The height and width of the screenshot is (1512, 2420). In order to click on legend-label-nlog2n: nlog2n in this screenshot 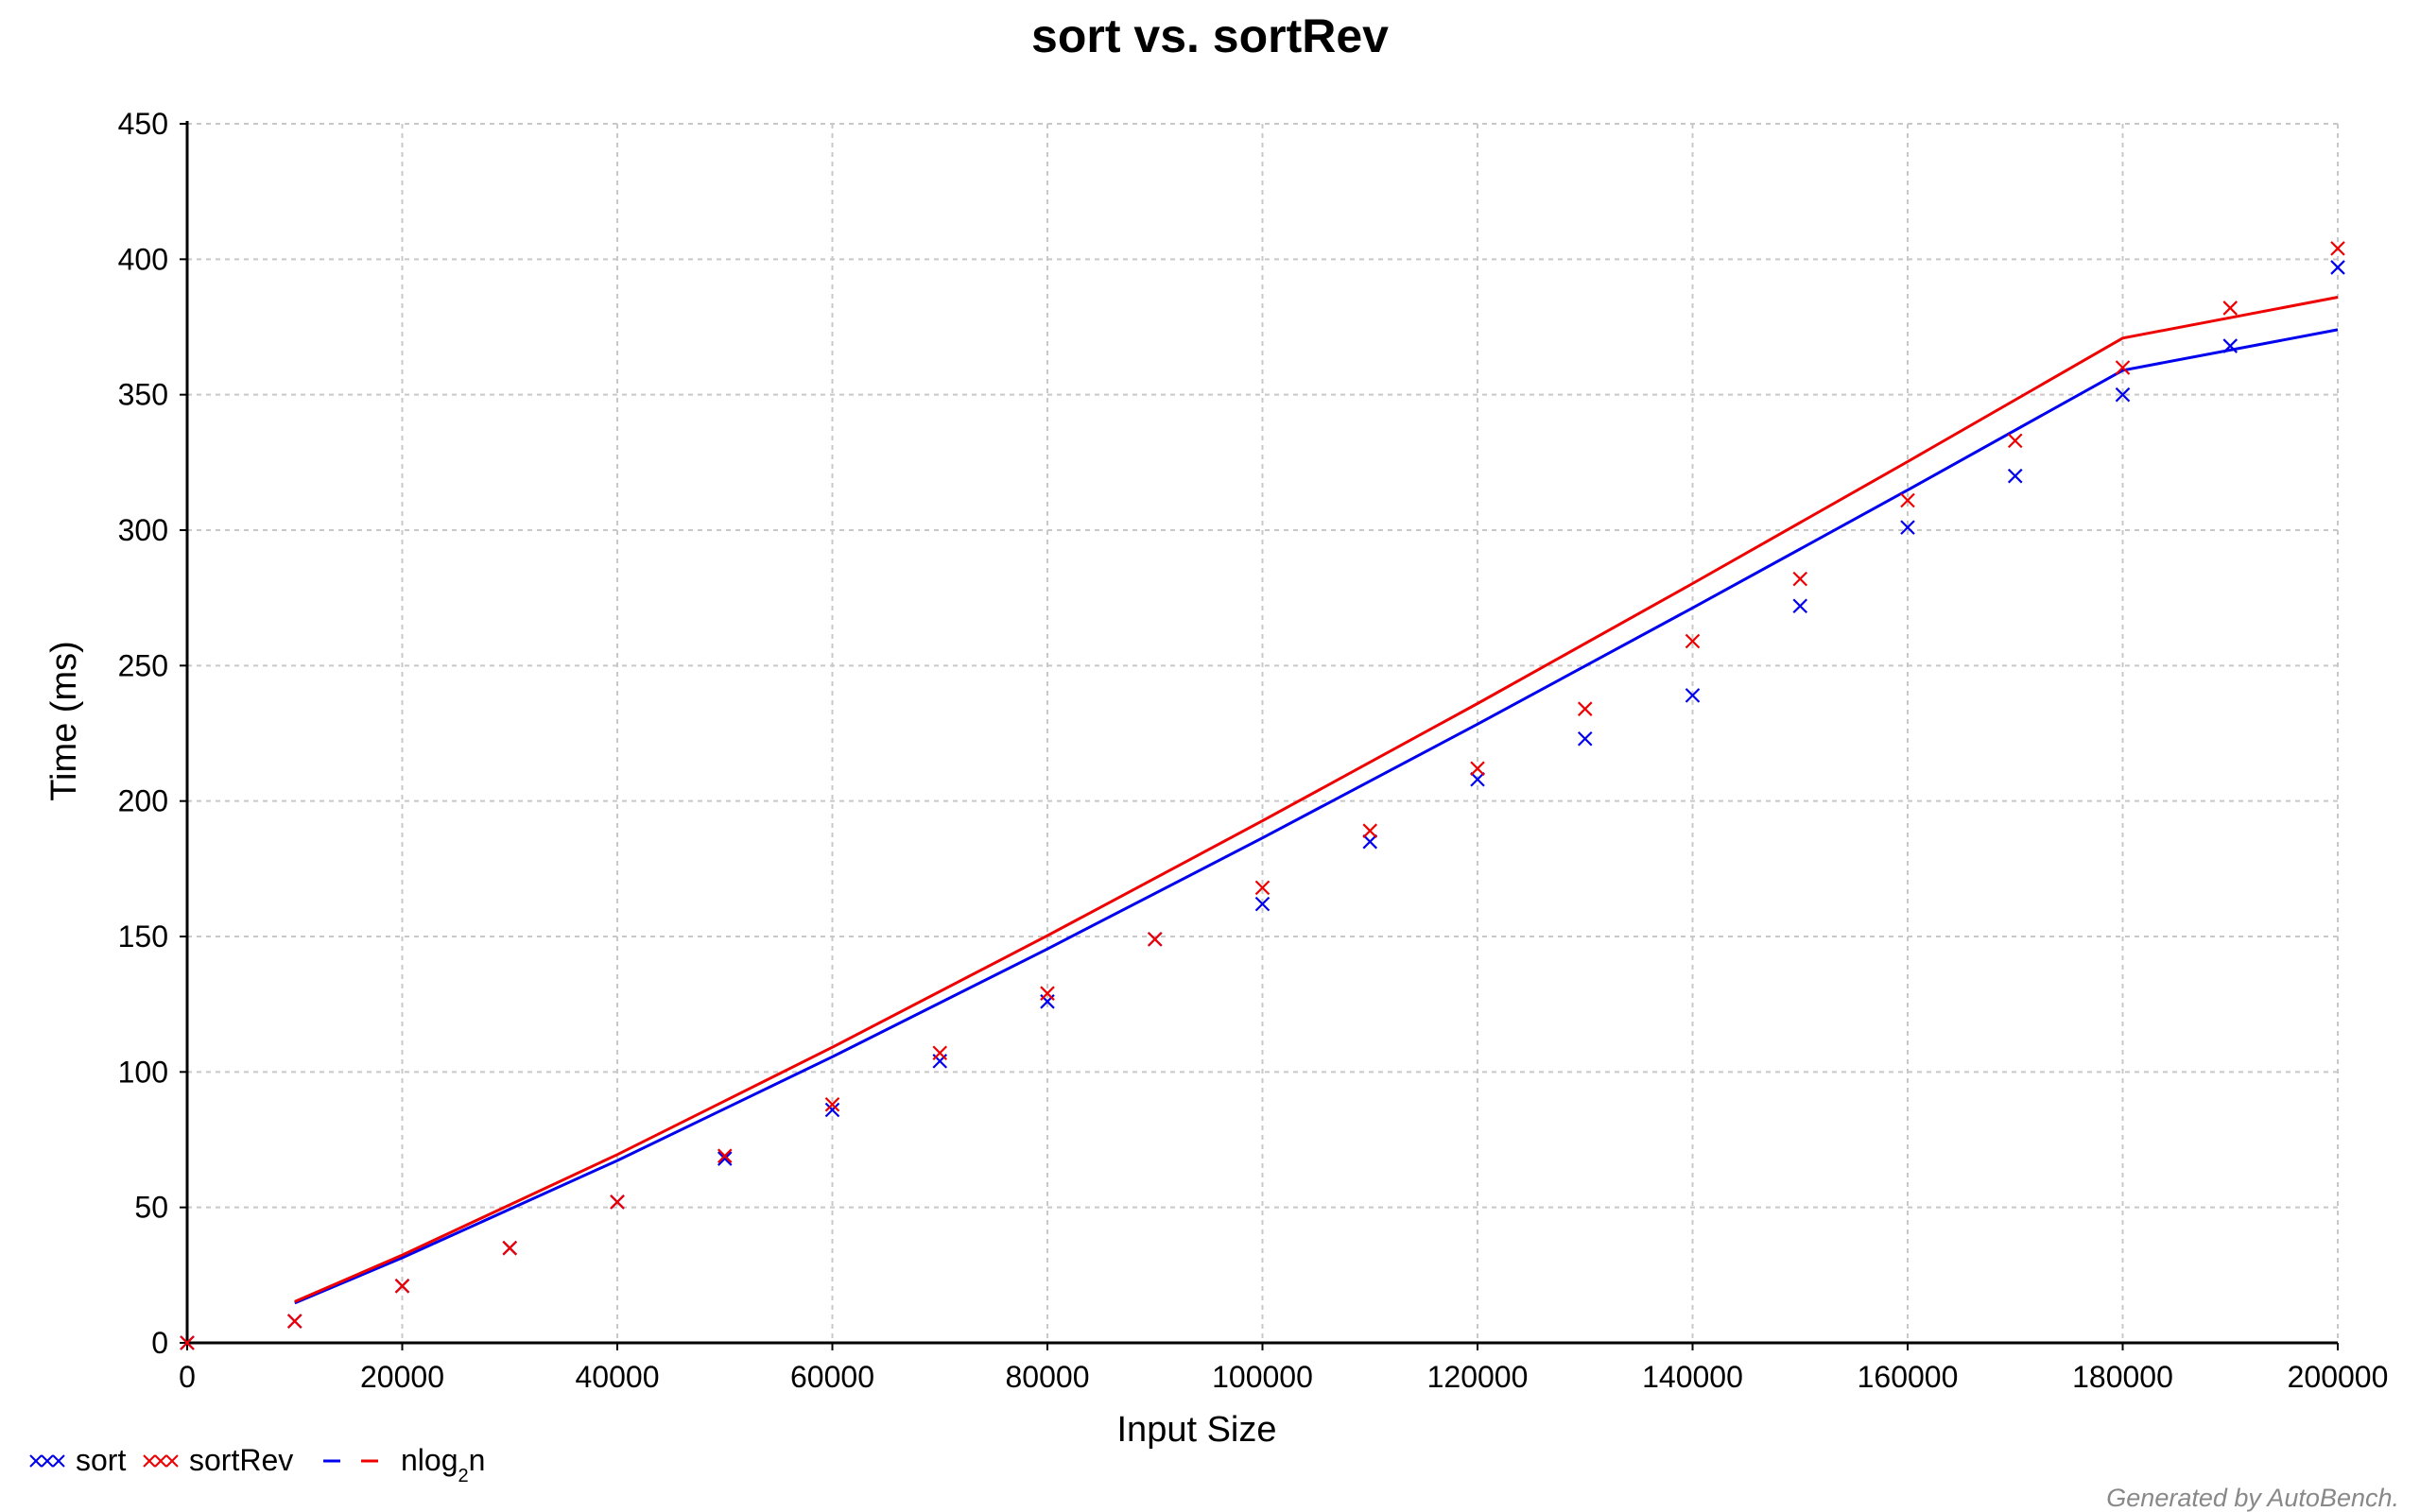, I will do `click(443, 1464)`.